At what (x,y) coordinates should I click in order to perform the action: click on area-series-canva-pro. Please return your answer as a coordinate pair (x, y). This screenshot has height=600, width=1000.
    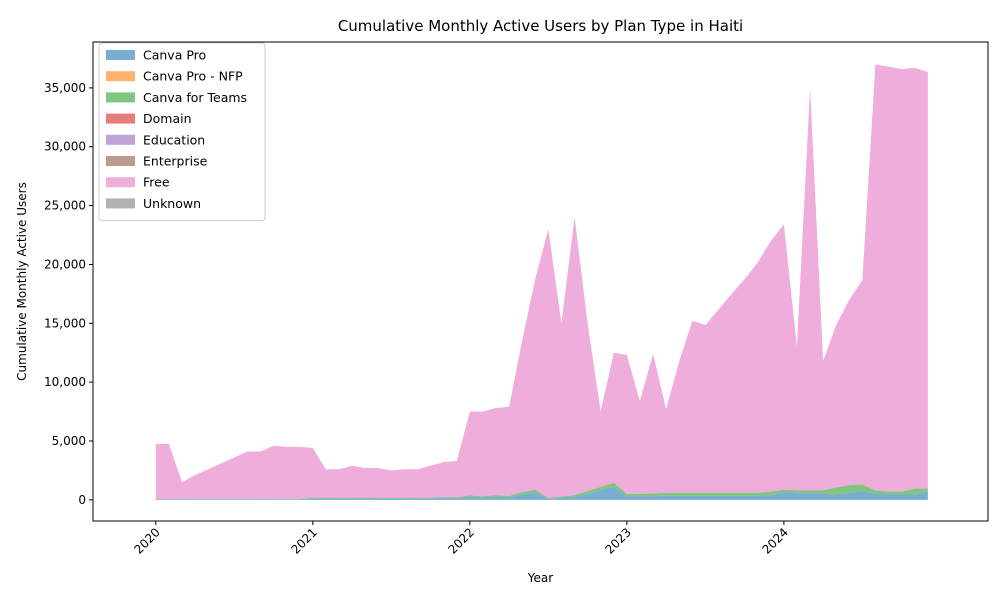
    Looking at the image, I should click on (541, 493).